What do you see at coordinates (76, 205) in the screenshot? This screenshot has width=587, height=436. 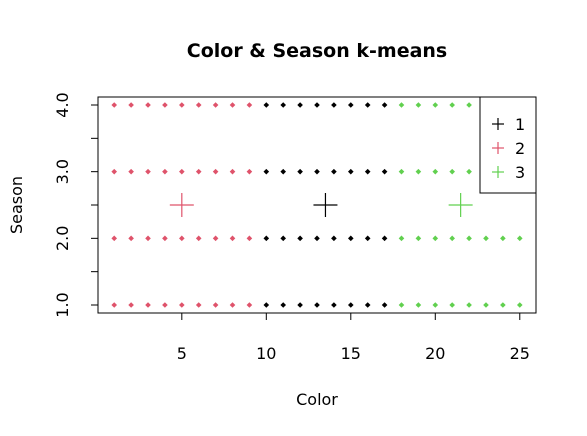 I see `y-axis: 1.0 2.0 3.0 4.0` at bounding box center [76, 205].